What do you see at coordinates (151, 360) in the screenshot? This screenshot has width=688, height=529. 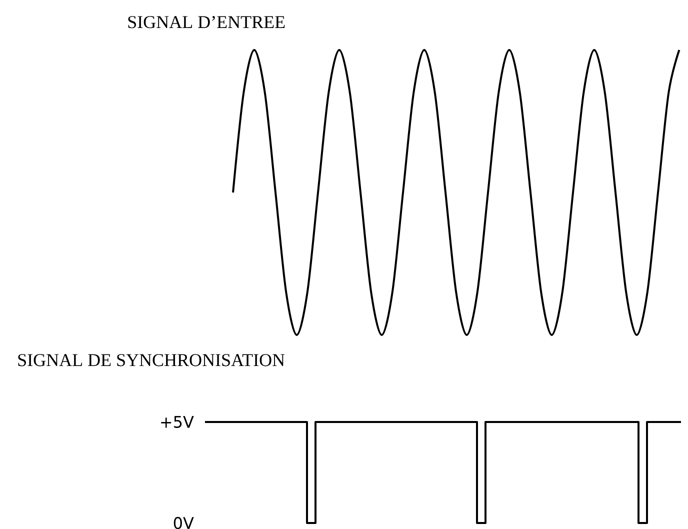 I see `chart-title: SIGNAL DE SYNCHRONISATION` at bounding box center [151, 360].